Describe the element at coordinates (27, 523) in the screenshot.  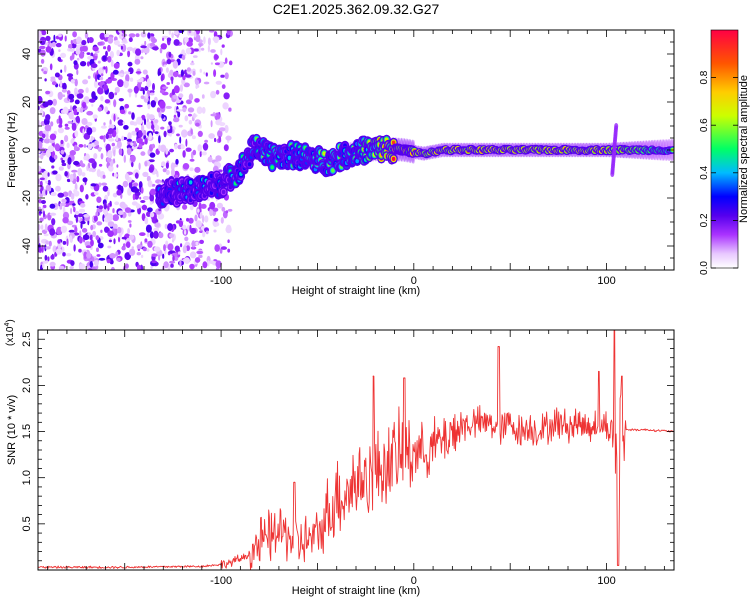
I see `y-tick-label: 0.5` at that location.